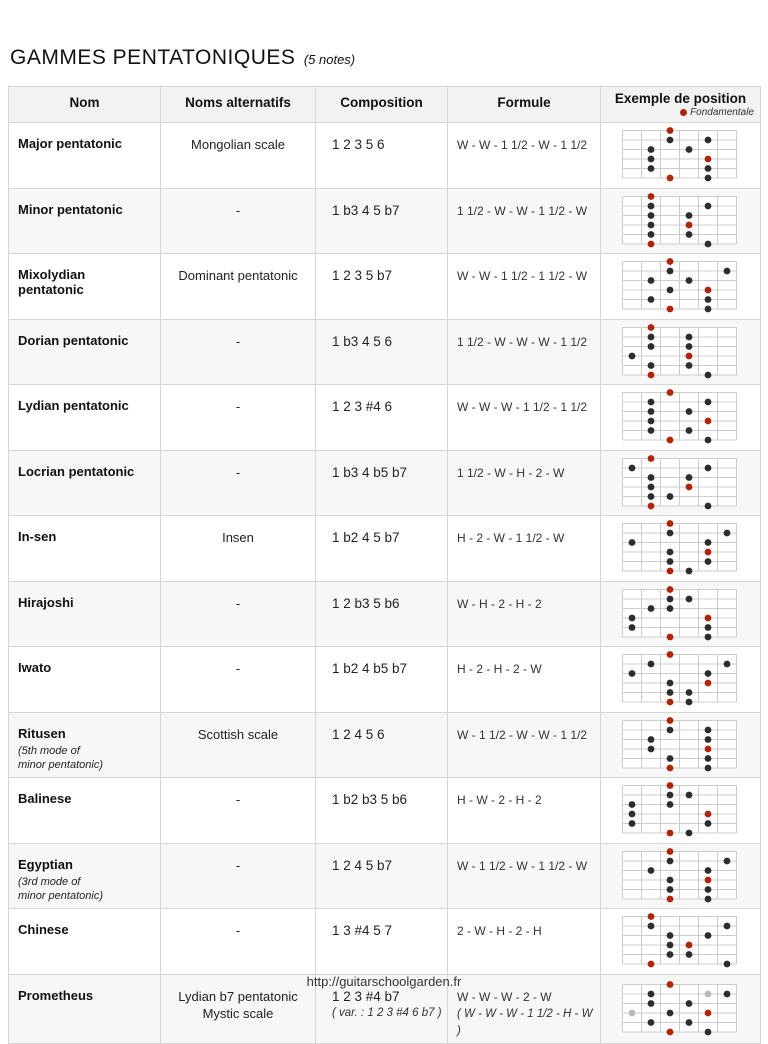  What do you see at coordinates (358, 144) in the screenshot?
I see `composition-value: 1 2 3 5 6` at bounding box center [358, 144].